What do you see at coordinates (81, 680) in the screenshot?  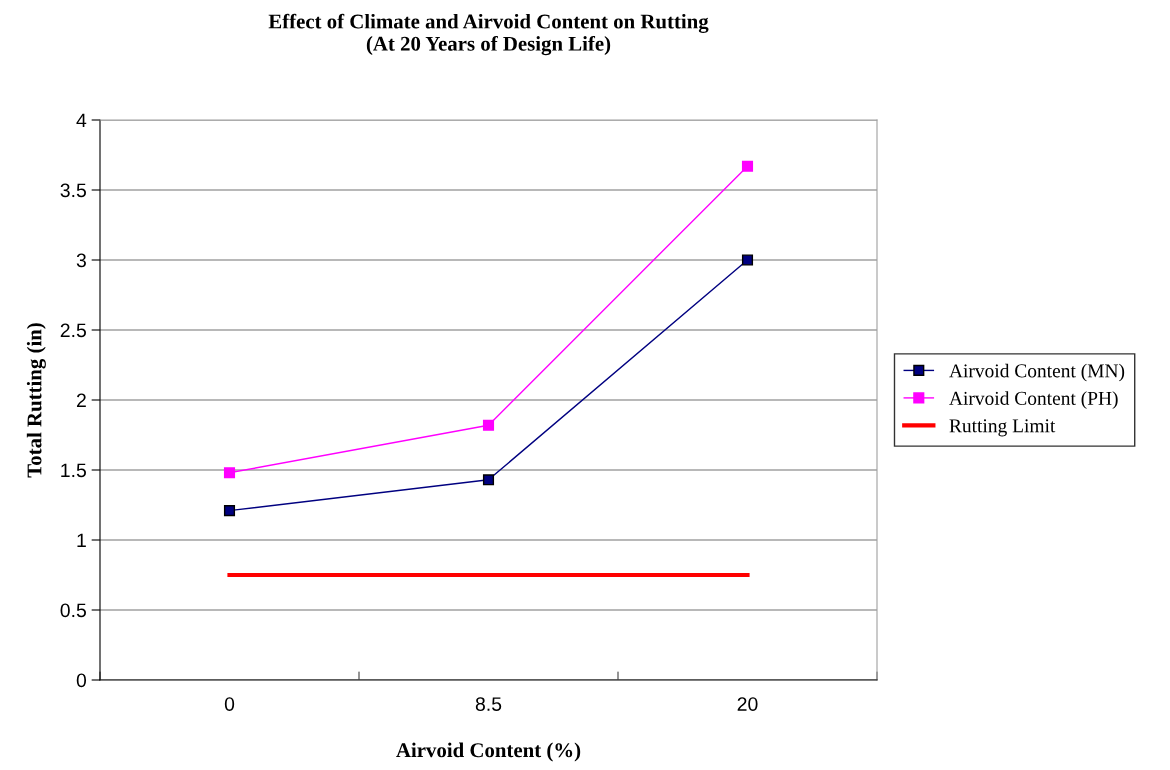 I see `y-tick-label: 0` at bounding box center [81, 680].